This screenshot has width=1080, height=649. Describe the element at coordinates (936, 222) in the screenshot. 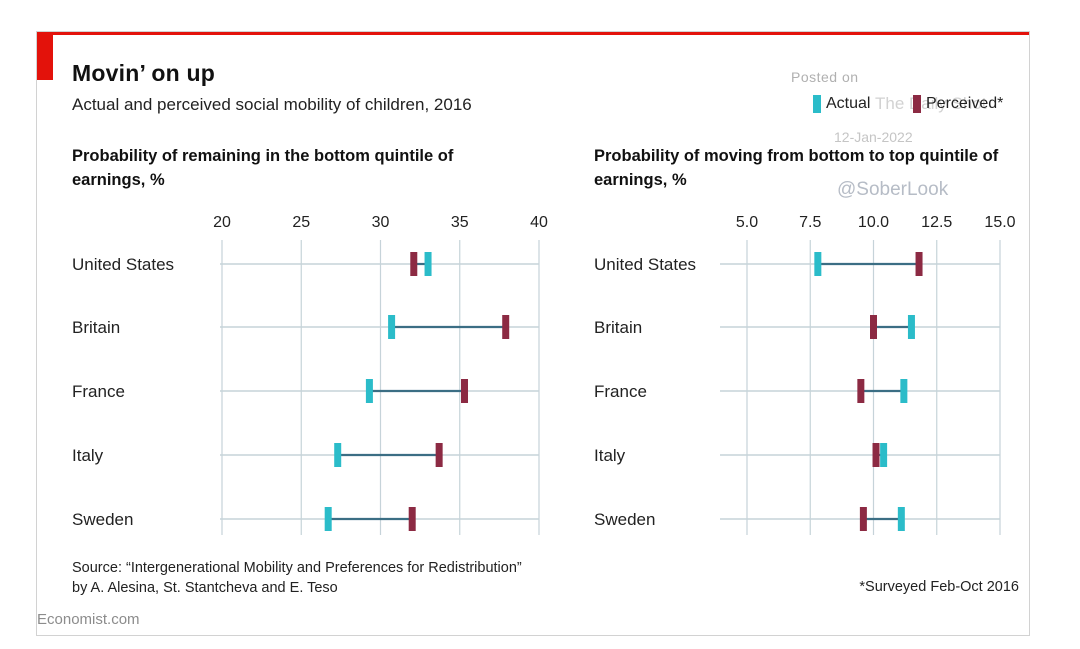

I see `right-tick-label: 12.5` at that location.